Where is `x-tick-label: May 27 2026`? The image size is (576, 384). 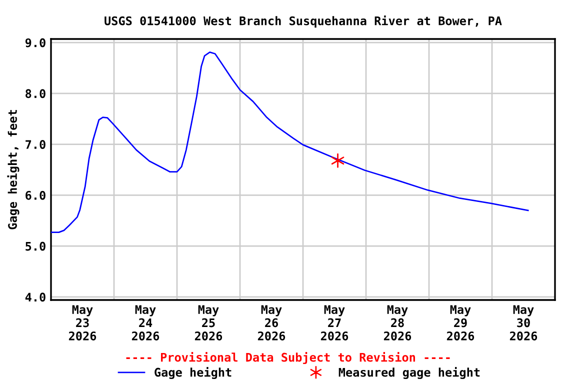
x-tick-label: May 27 2026 is located at coordinates (334, 322).